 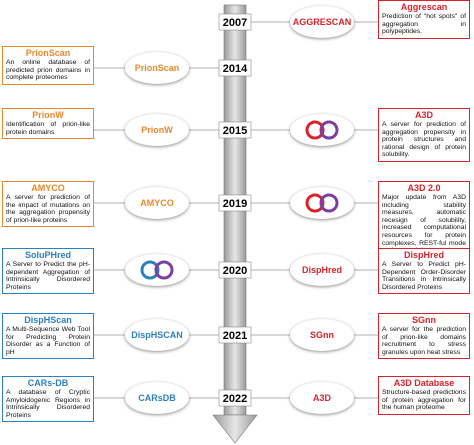 I want to click on year: 2007, so click(x=235, y=23).